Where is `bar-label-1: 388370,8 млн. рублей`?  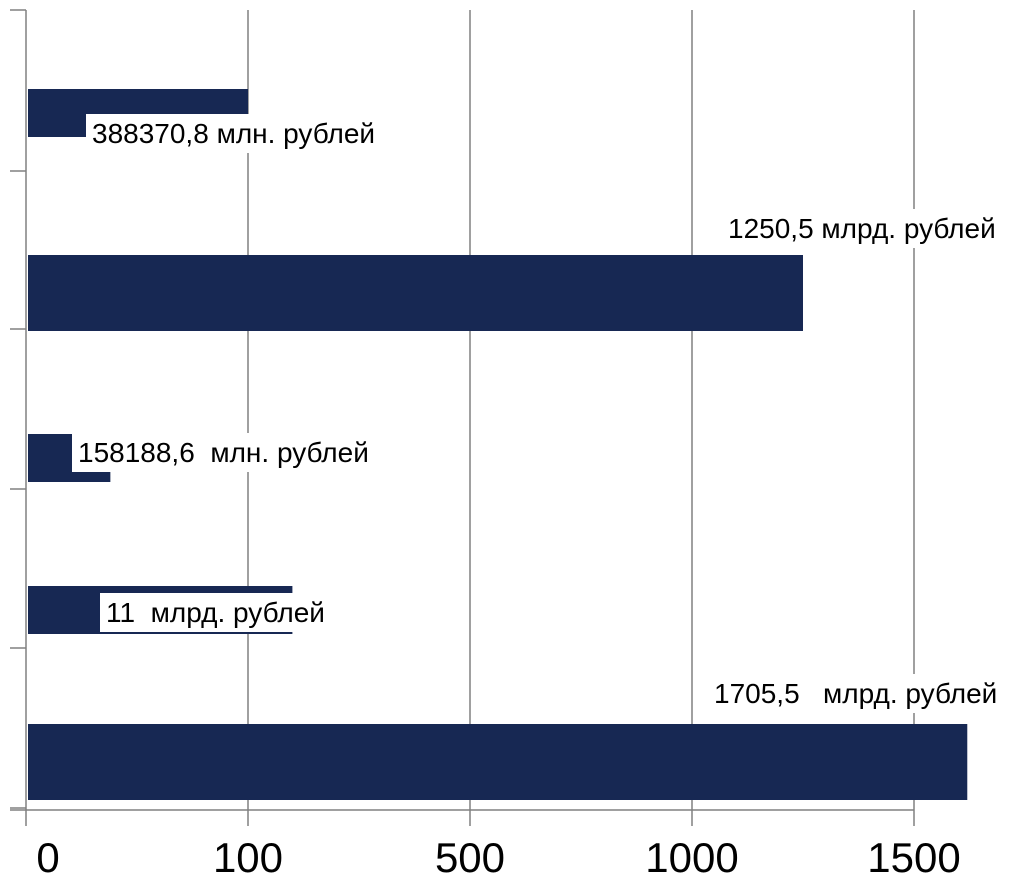 bar-label-1: 388370,8 млн. рублей is located at coordinates (233, 133).